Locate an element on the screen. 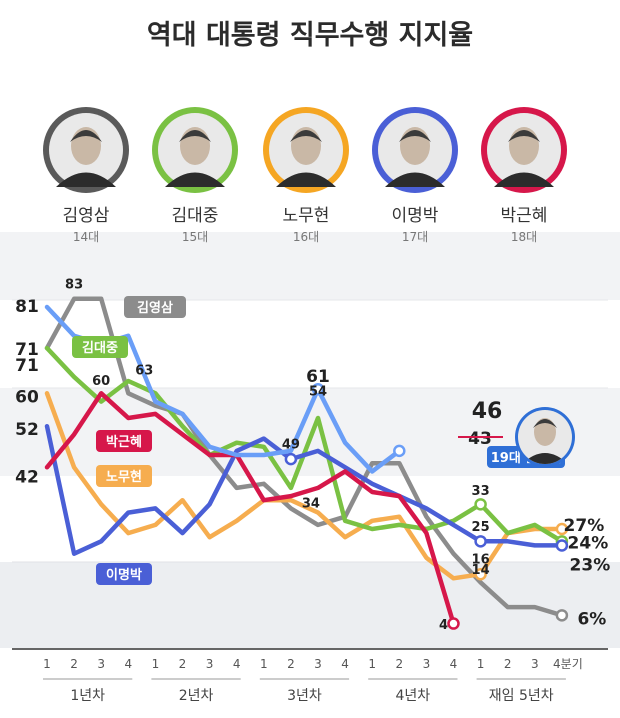 The width and height of the screenshot is (620, 718). president-1: 김영삼 14대 is located at coordinates (86, 175).